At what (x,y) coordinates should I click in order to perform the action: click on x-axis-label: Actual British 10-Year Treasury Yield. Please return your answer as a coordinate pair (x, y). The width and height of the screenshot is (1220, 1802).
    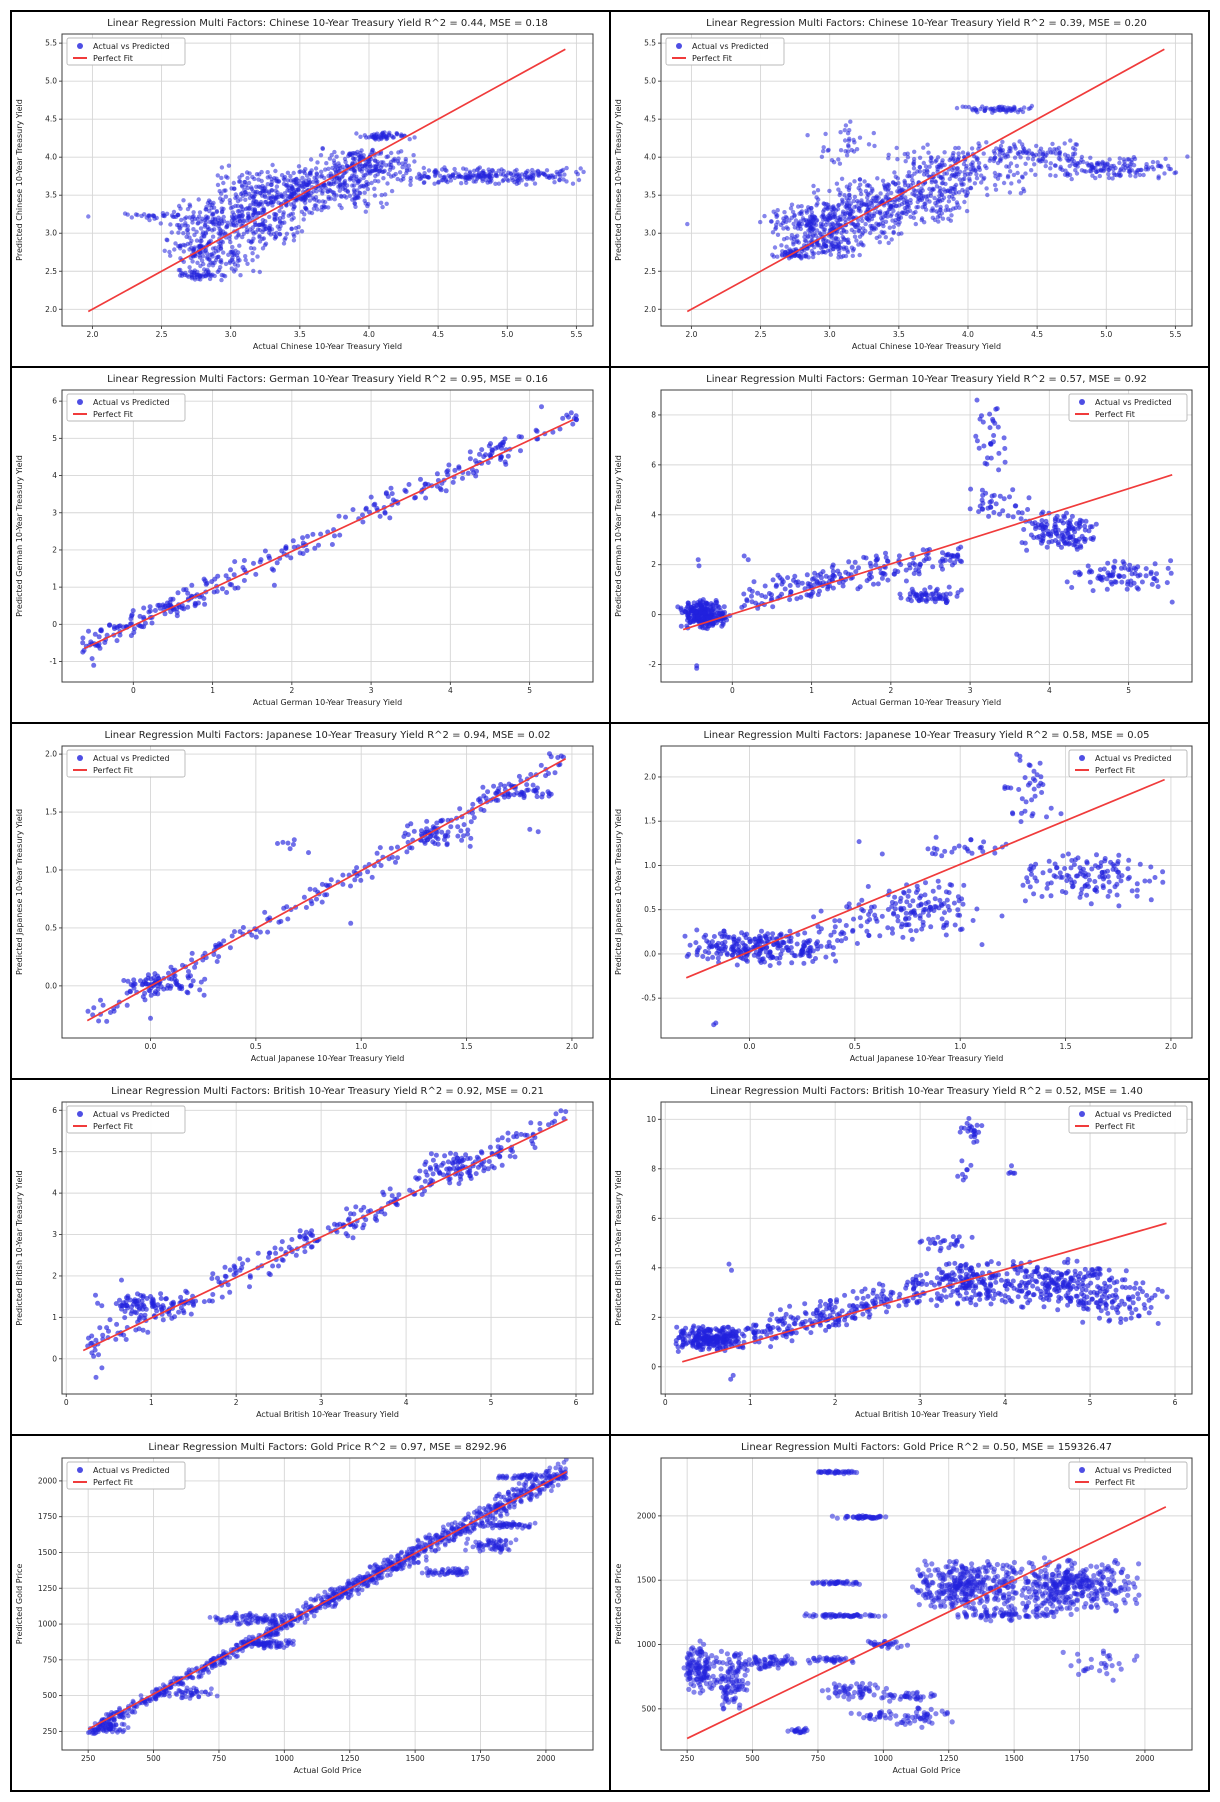
    Looking at the image, I should click on (926, 1414).